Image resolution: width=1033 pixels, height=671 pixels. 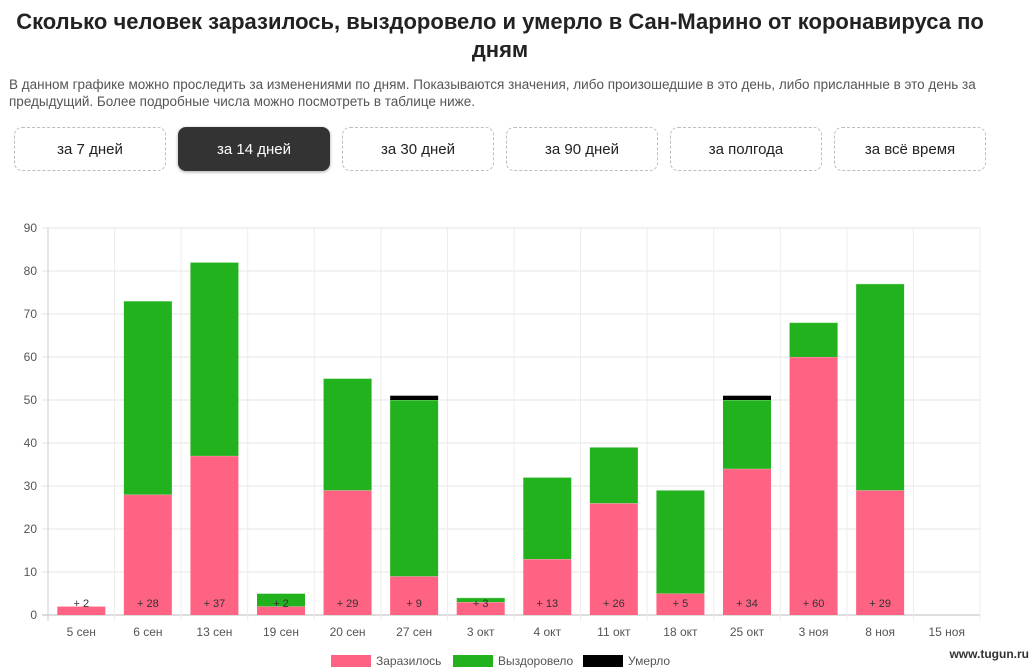 What do you see at coordinates (31, 572) in the screenshot?
I see `y-tick-label: 10` at bounding box center [31, 572].